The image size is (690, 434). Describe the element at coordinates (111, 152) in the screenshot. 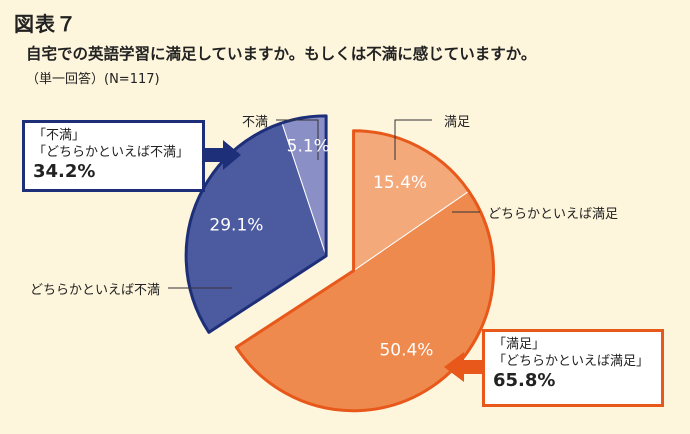

I see `callout-left-line2: 「どちらかといえば不満」` at that location.